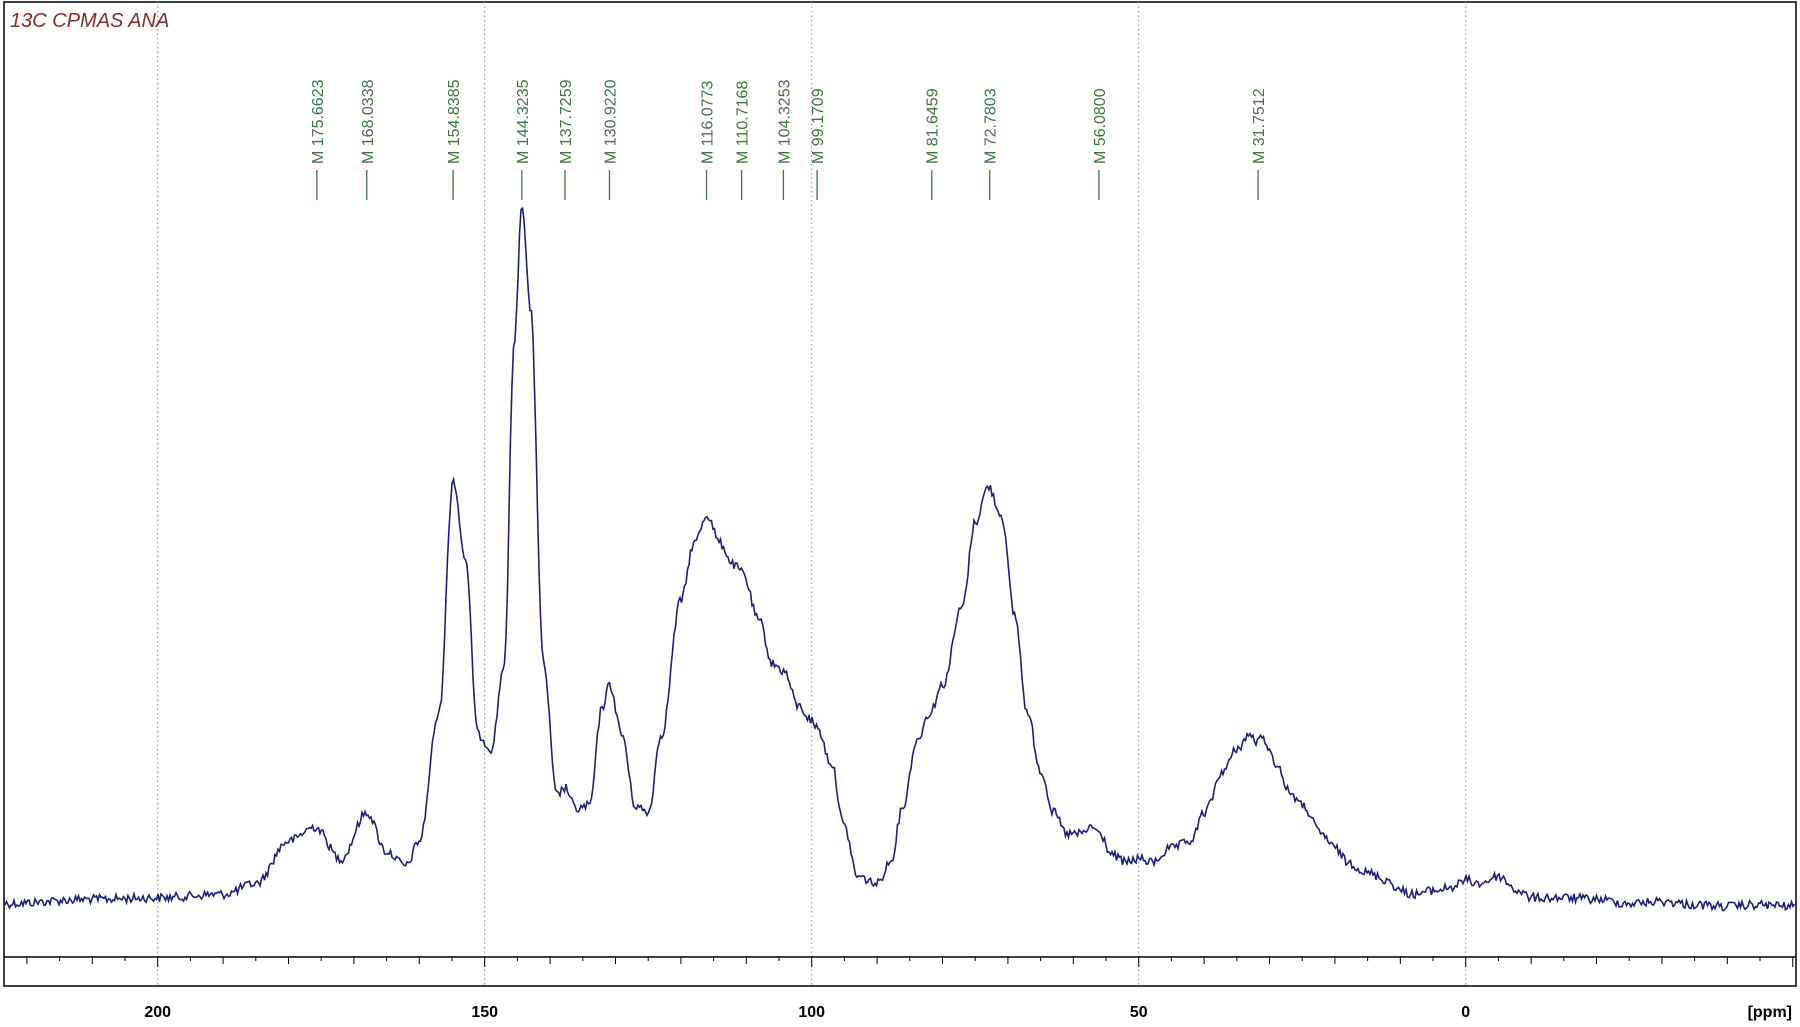 Image resolution: width=1800 pixels, height=1027 pixels. What do you see at coordinates (1770, 1012) in the screenshot?
I see `x-axis-unit-label: [ppm]` at bounding box center [1770, 1012].